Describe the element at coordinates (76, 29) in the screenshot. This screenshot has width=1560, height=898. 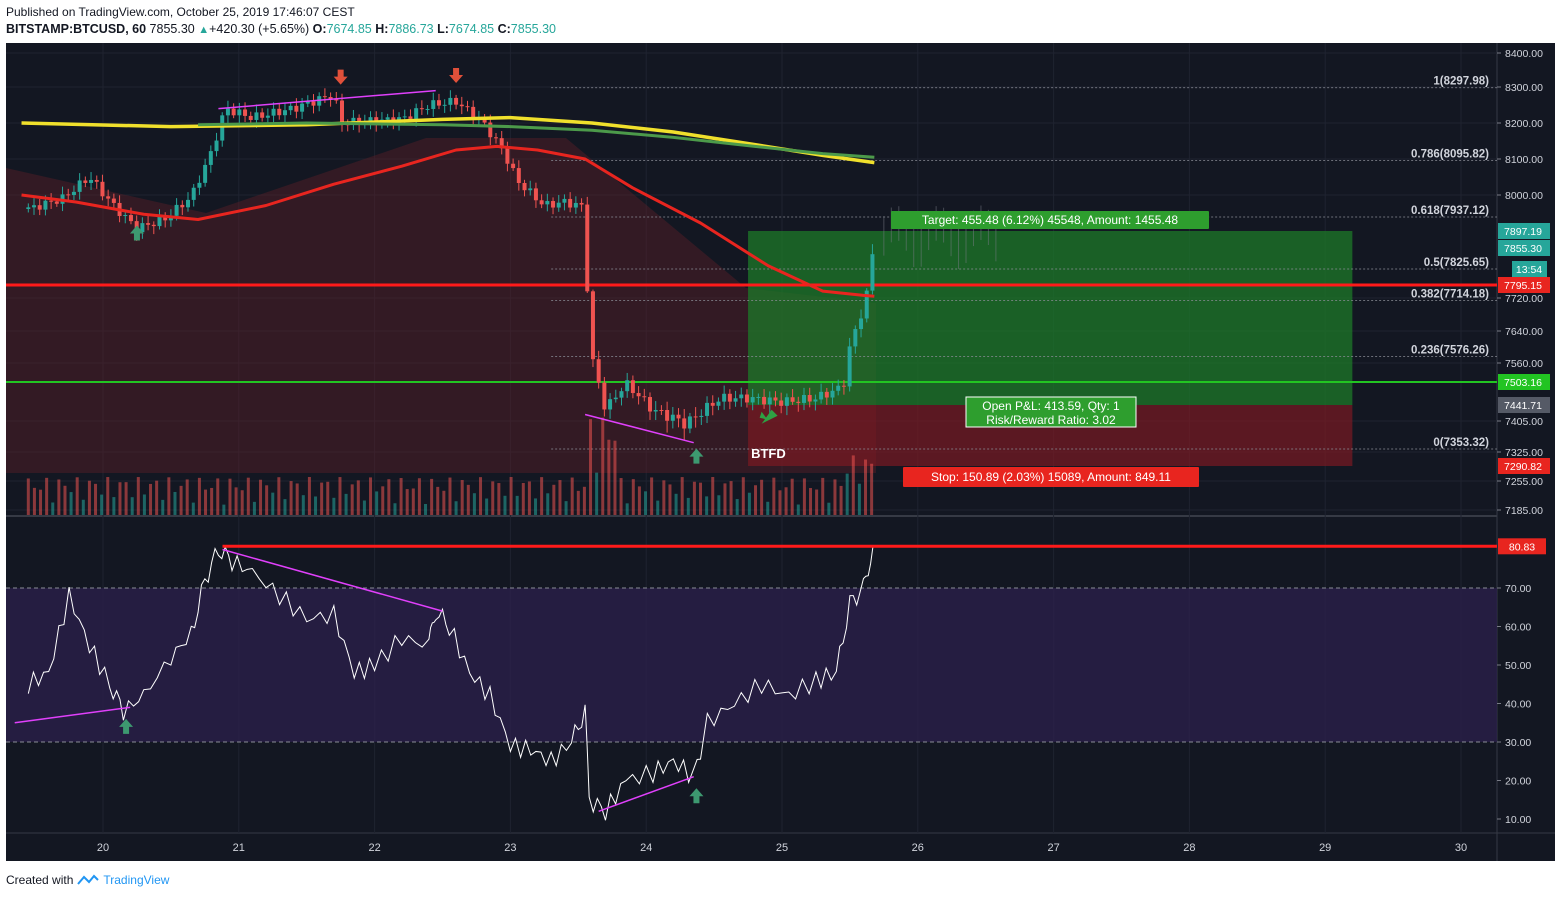
I see `symbol-label: BITSTAMP:BTCUSD, 60` at that location.